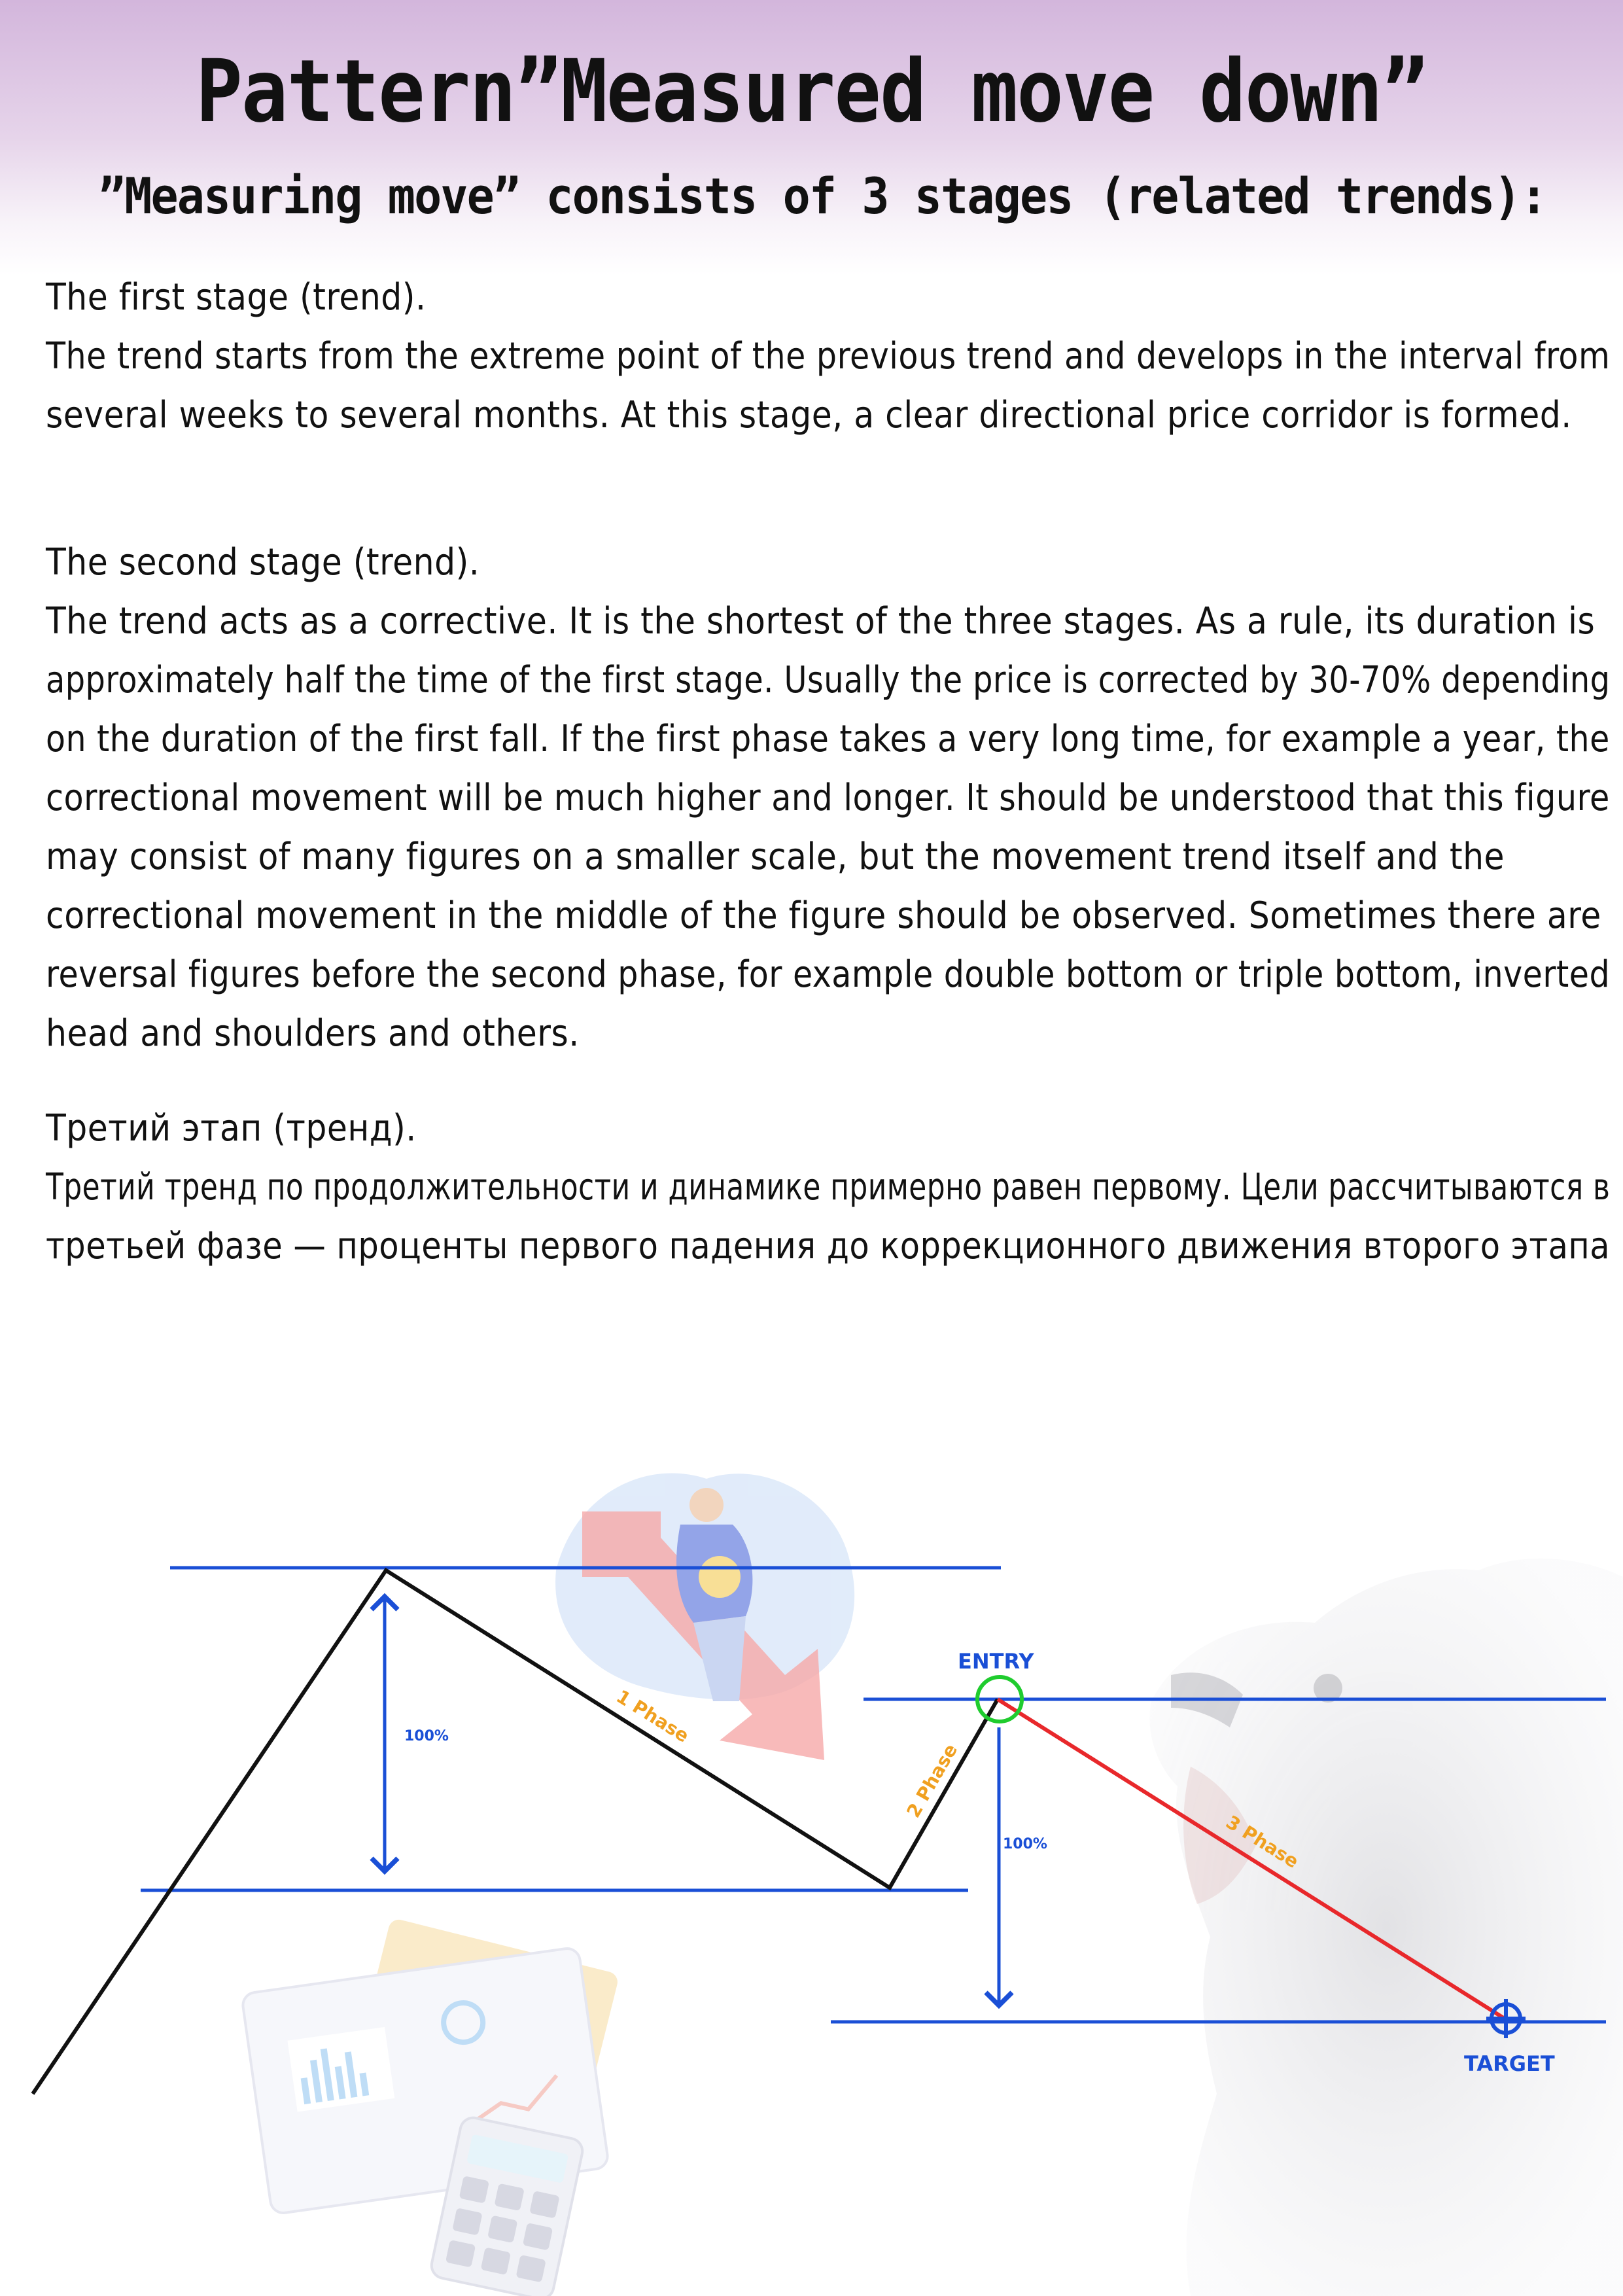 This screenshot has width=1623, height=2296. What do you see at coordinates (1251, 1859) in the screenshot?
I see `third-phase-line` at bounding box center [1251, 1859].